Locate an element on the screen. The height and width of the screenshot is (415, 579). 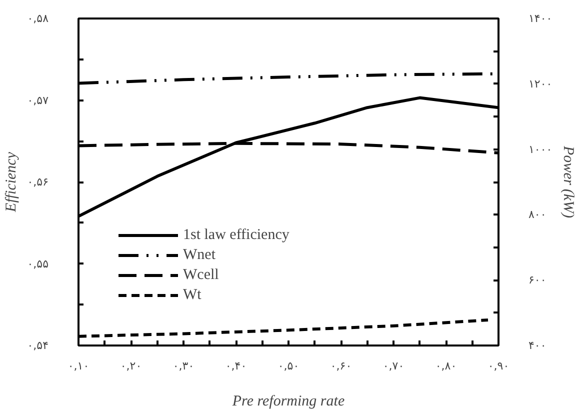
x-axis-title: Pre reforming rate is located at coordinates (288, 402).